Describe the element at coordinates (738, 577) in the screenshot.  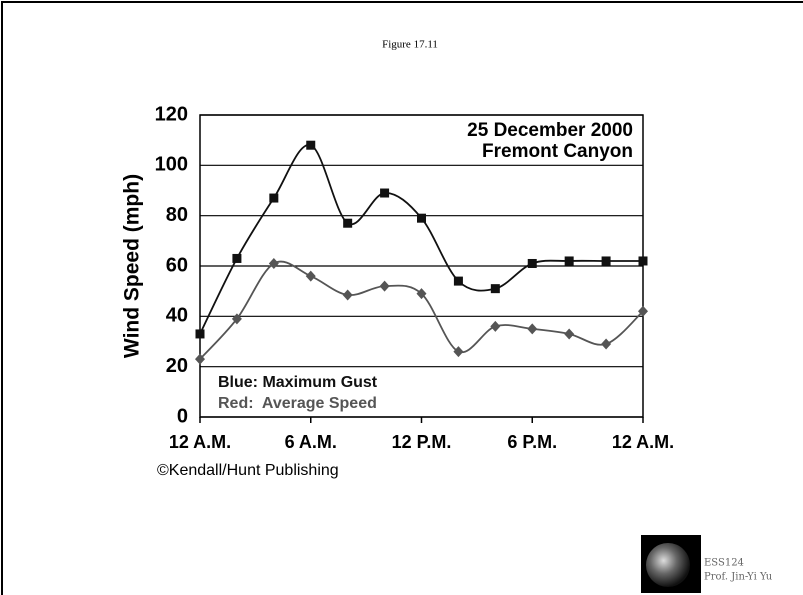
I see `author: Prof. Jin-Yi Yu` at that location.